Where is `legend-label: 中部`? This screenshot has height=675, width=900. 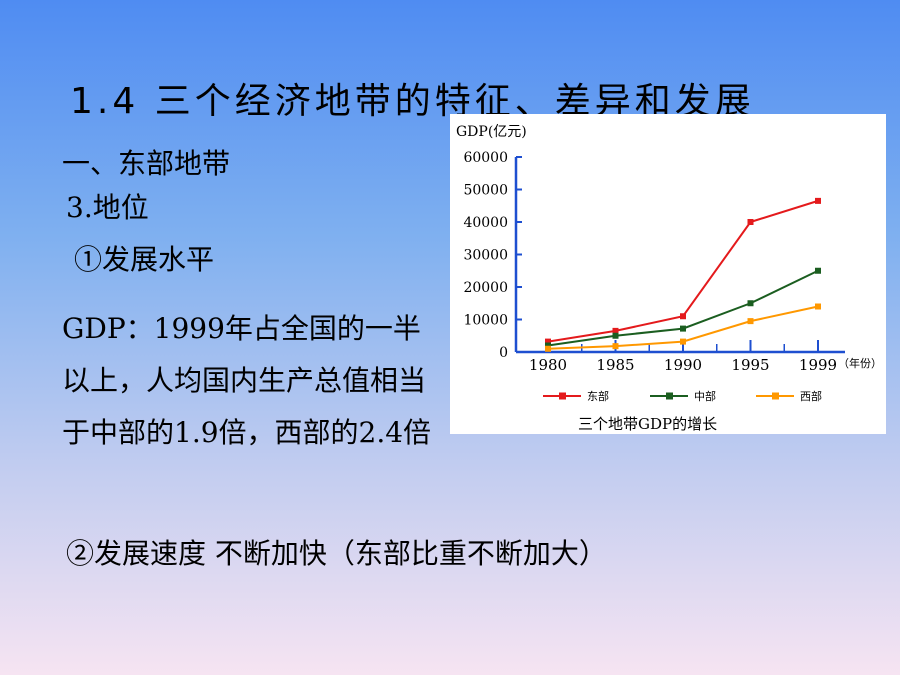 legend-label: 中部 is located at coordinates (705, 396).